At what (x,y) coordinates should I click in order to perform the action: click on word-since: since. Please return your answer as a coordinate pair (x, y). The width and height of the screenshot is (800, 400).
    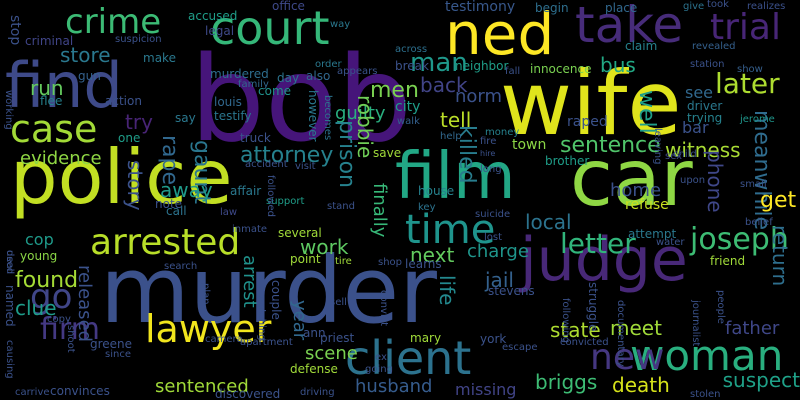
    Looking at the image, I should click on (118, 354).